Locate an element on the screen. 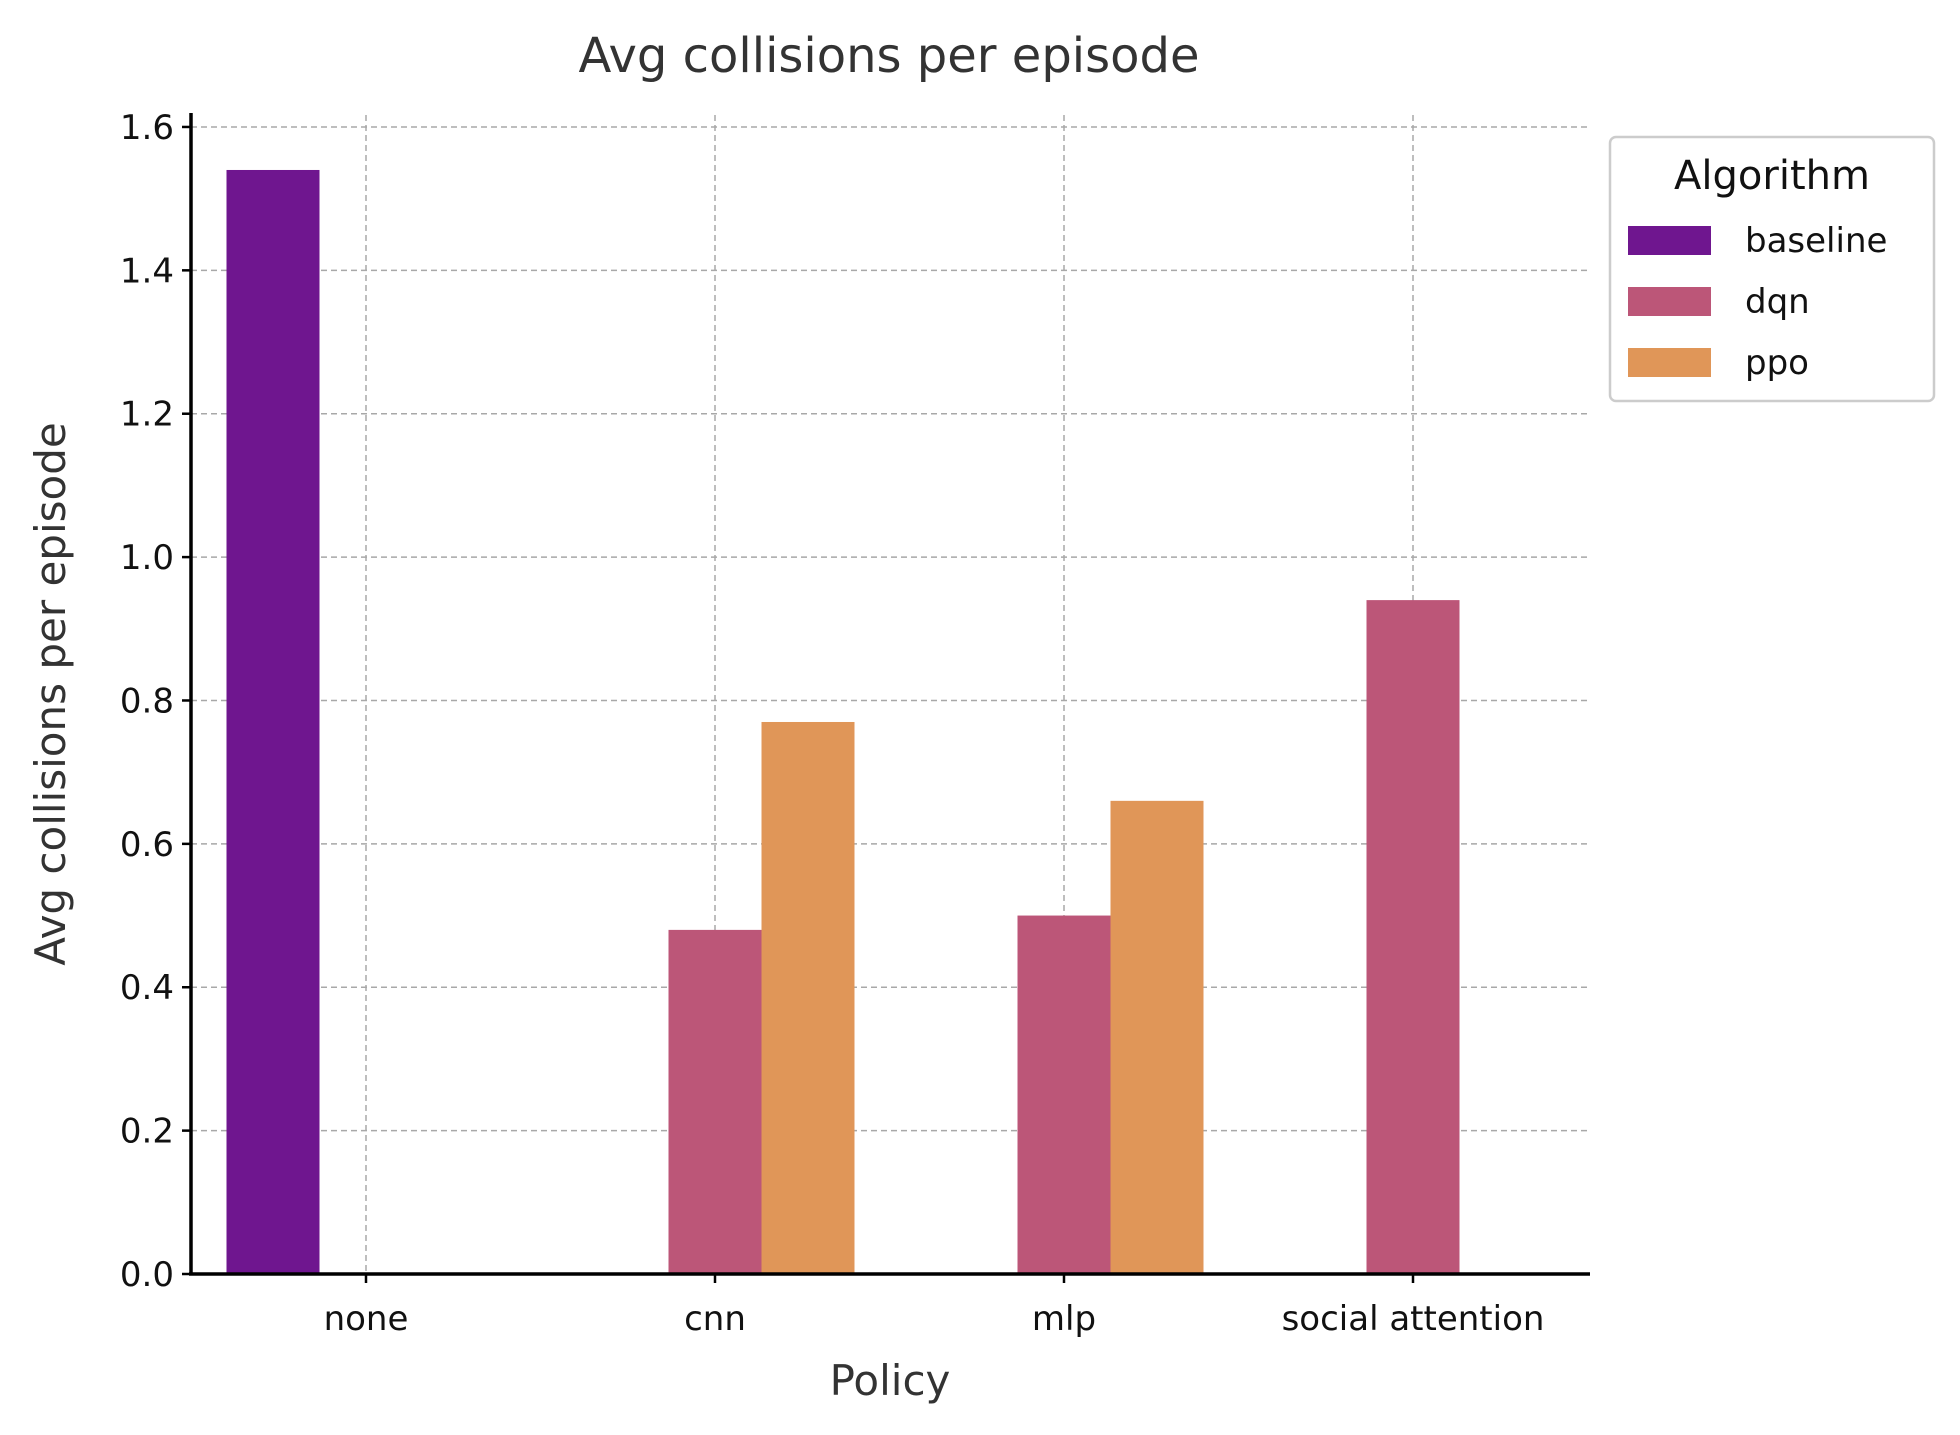  x-tick-label: cnn is located at coordinates (715, 1319).